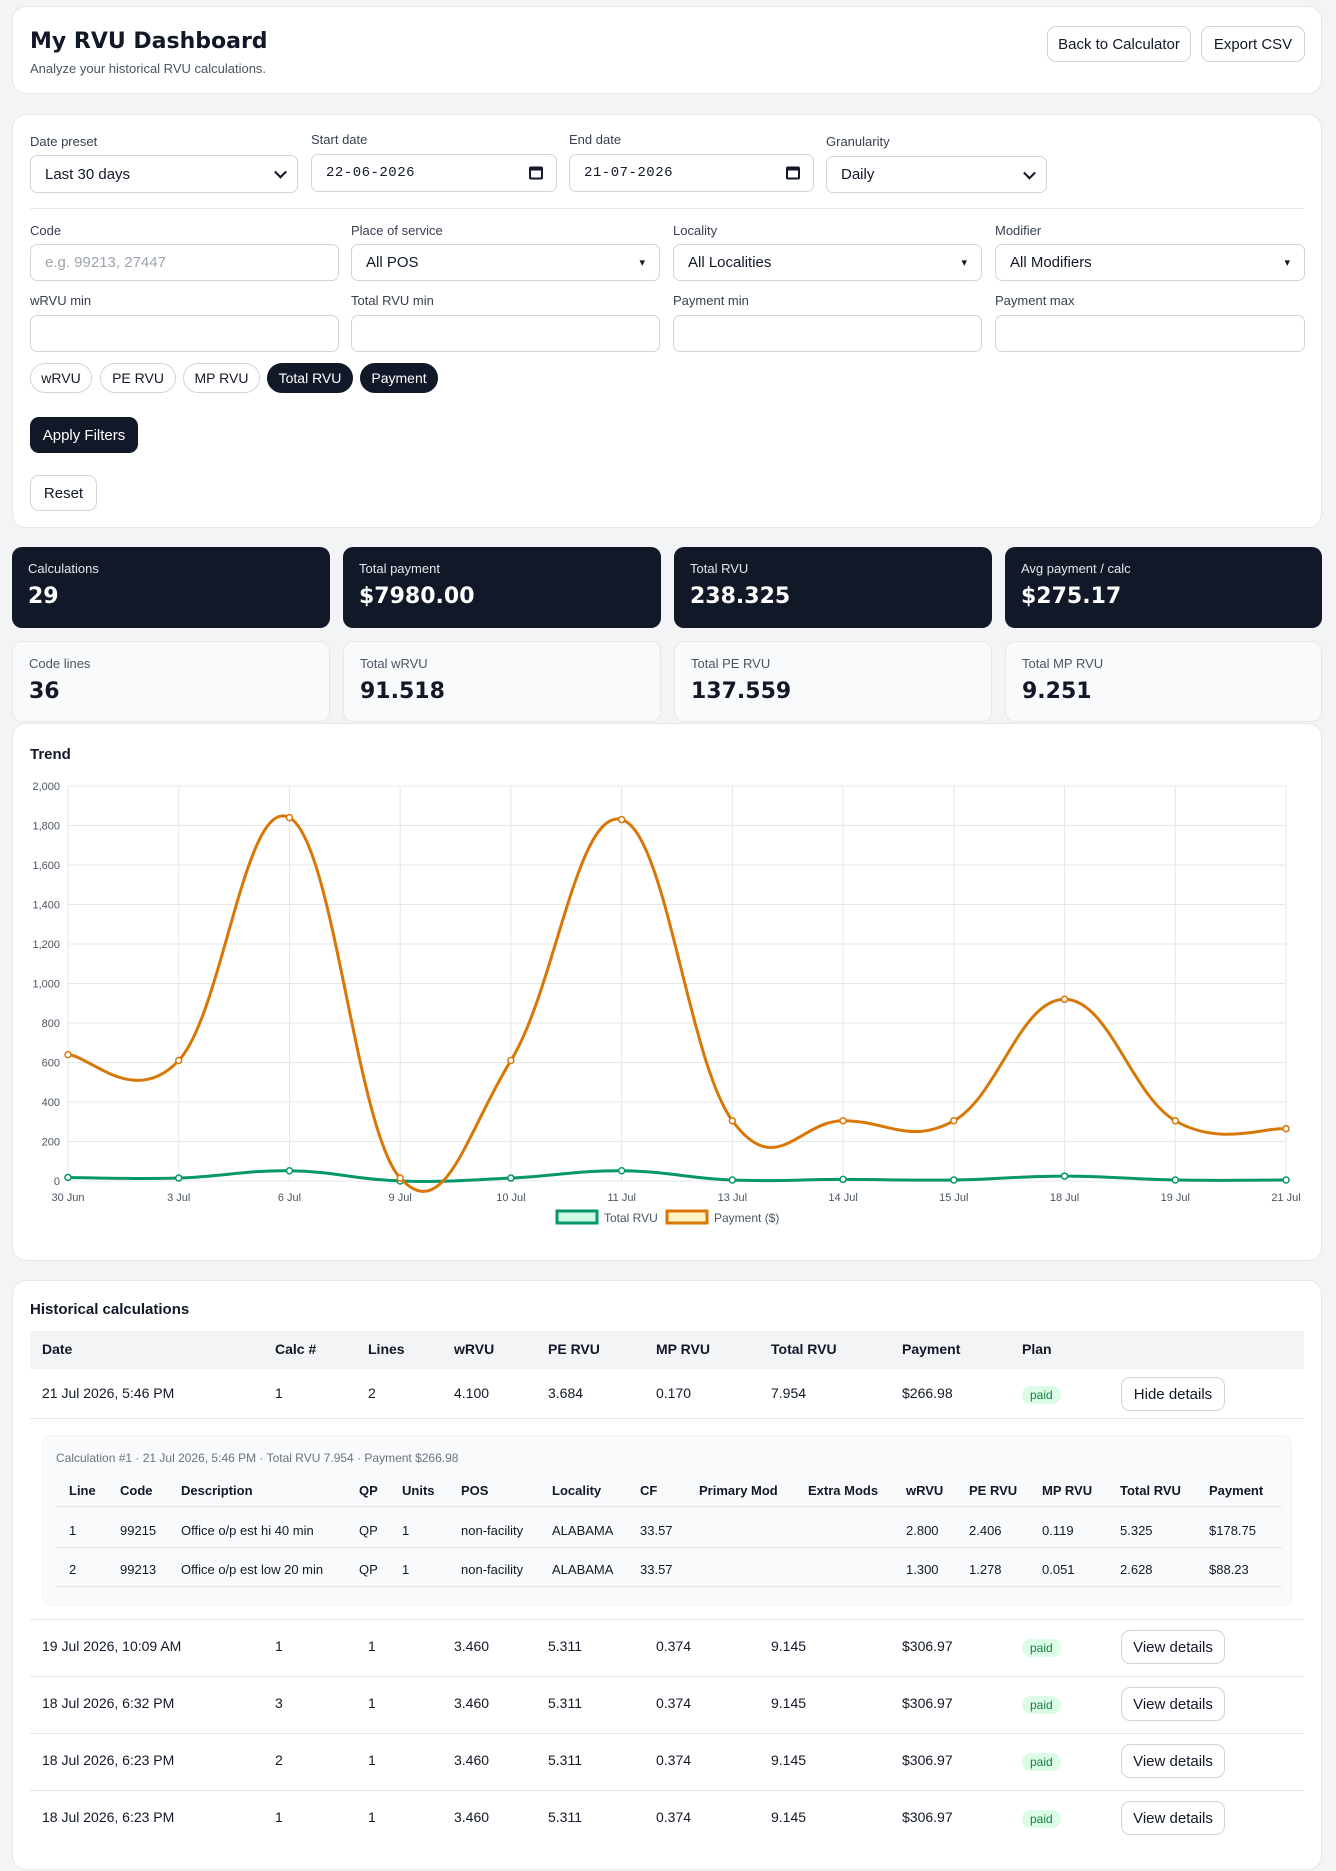  Describe the element at coordinates (184, 262) in the screenshot. I see `code-input: e.g. 99213, 27447` at that location.